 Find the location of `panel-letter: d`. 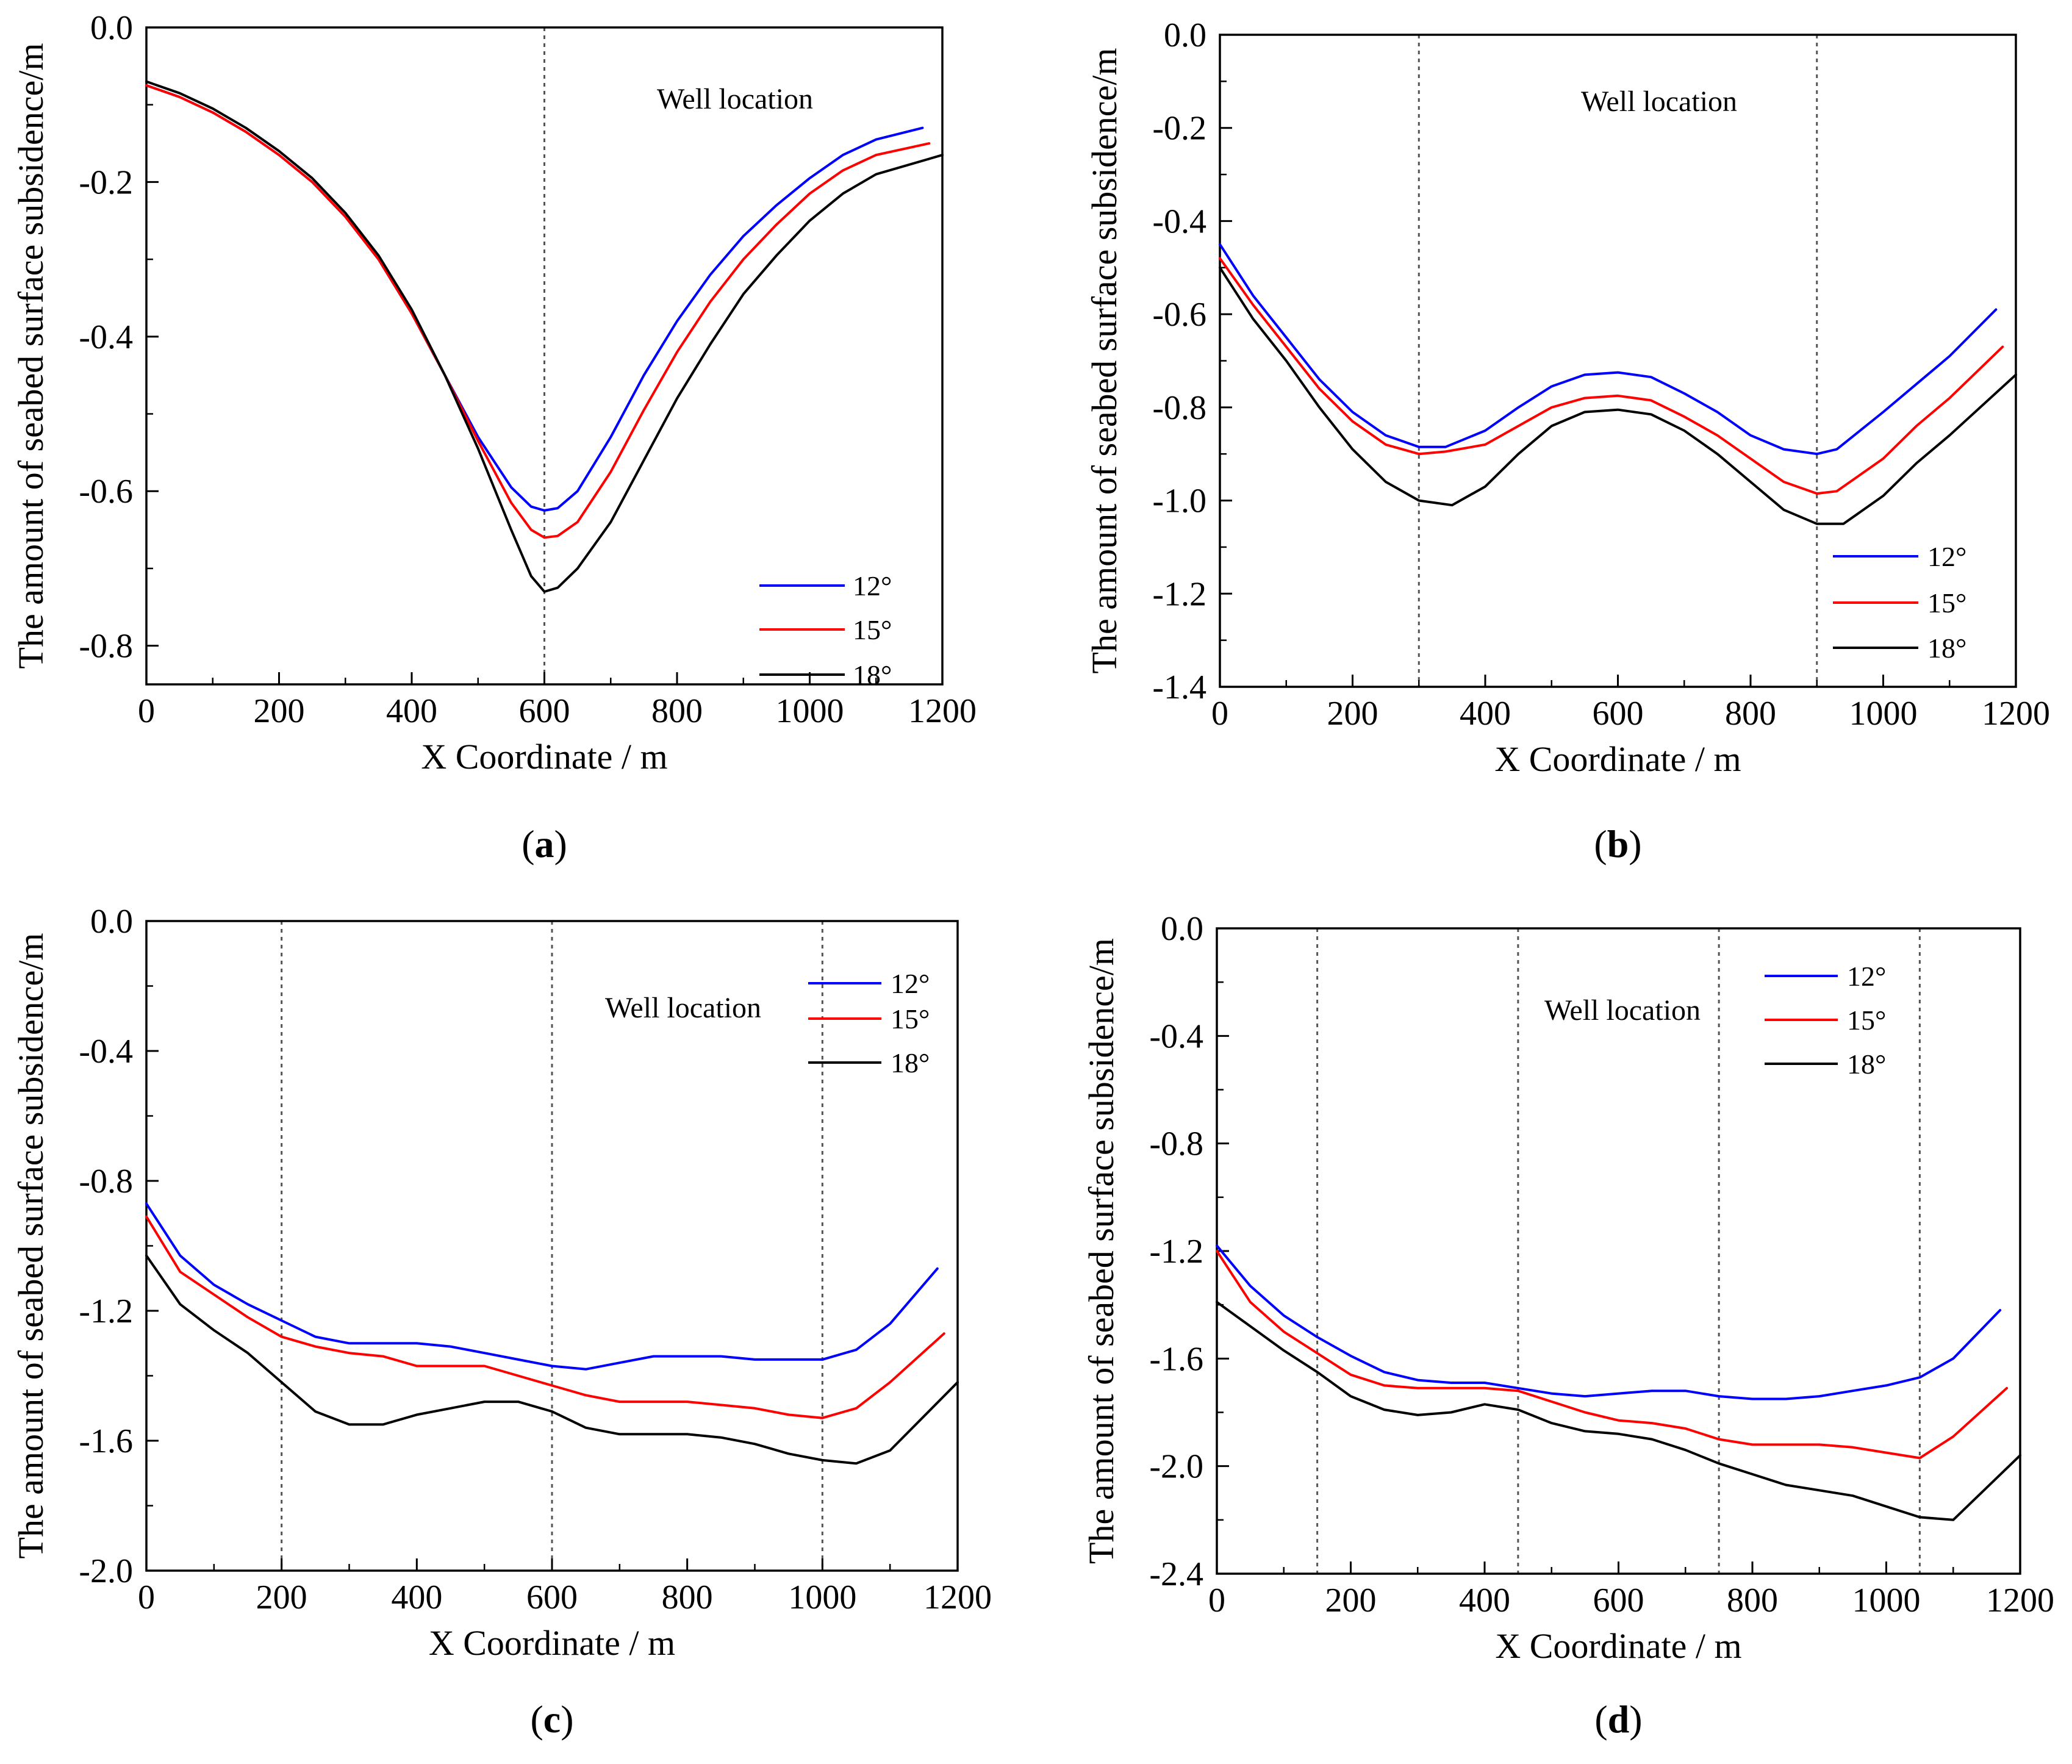

panel-letter: d is located at coordinates (1619, 1719).